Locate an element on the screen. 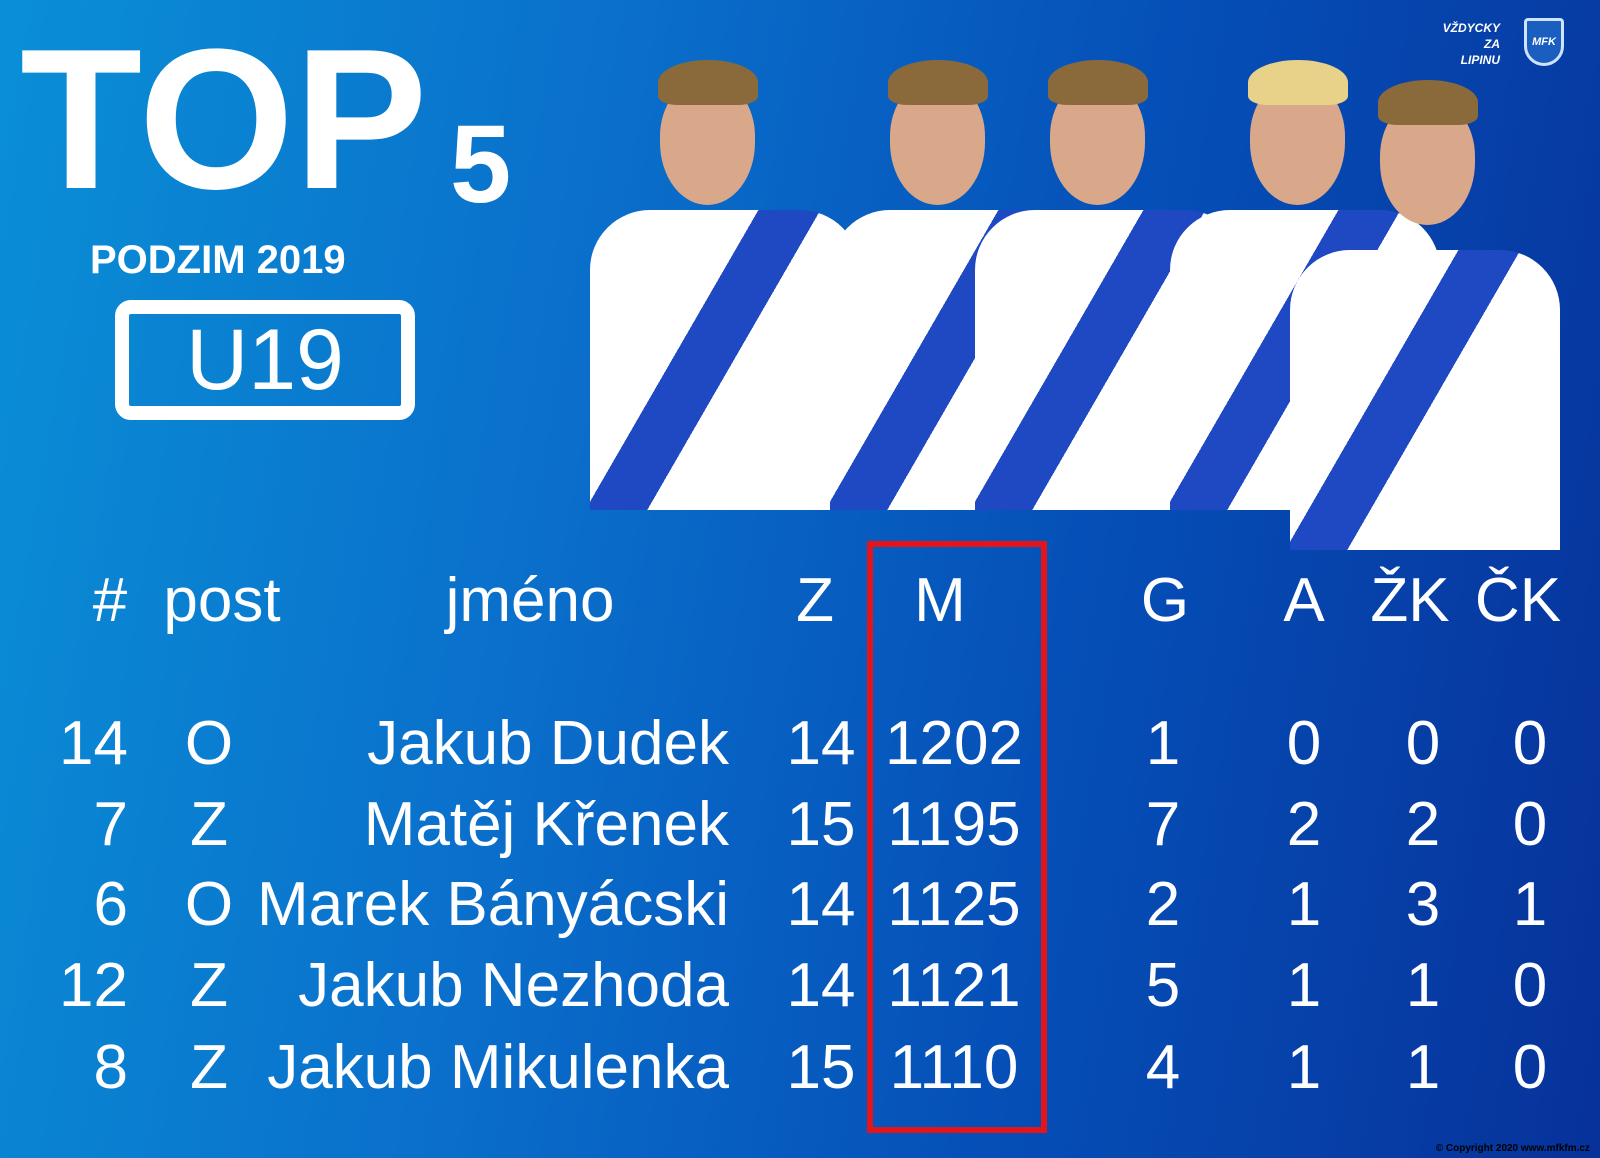  column-header: ČK is located at coordinates (1518, 600).